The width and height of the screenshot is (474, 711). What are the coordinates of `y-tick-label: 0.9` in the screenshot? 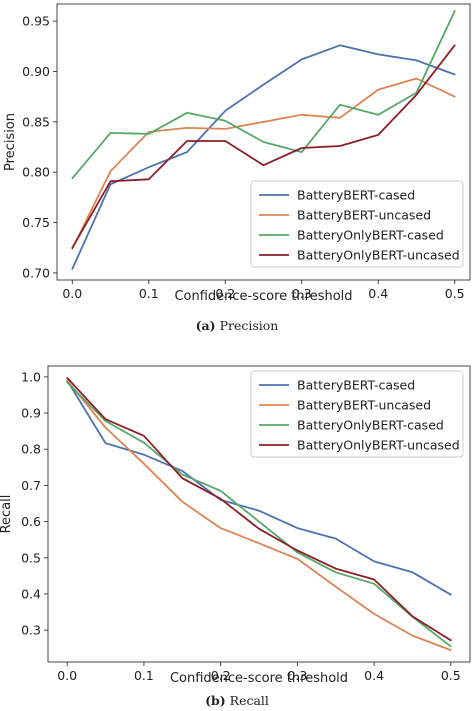 It's located at (31, 413).